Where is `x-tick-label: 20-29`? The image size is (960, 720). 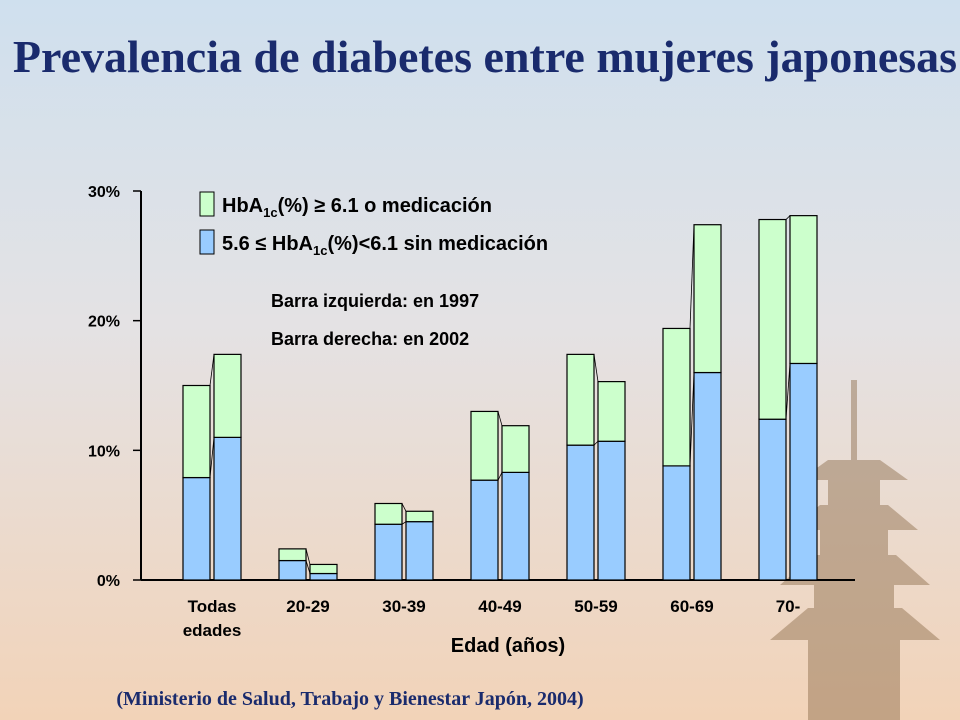
x-tick-label: 20-29 is located at coordinates (308, 606).